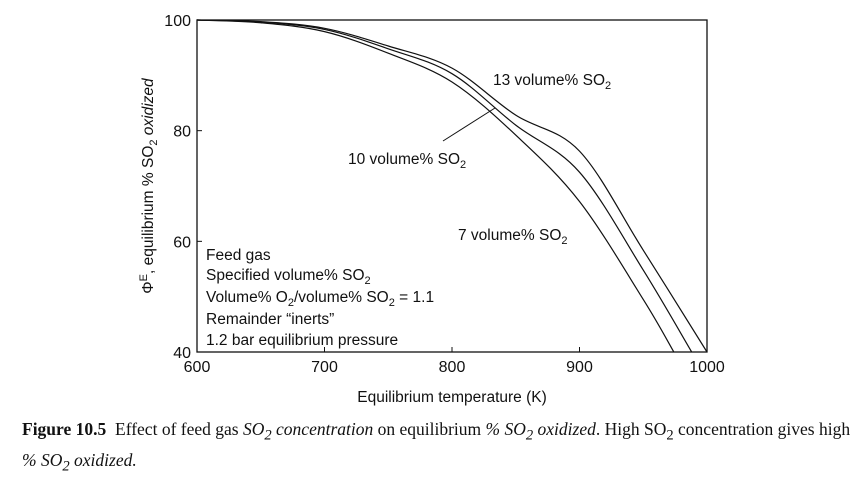 This screenshot has height=479, width=861. Describe the element at coordinates (288, 277) in the screenshot. I see `annotation-line: Specified volume% SO2` at that location.